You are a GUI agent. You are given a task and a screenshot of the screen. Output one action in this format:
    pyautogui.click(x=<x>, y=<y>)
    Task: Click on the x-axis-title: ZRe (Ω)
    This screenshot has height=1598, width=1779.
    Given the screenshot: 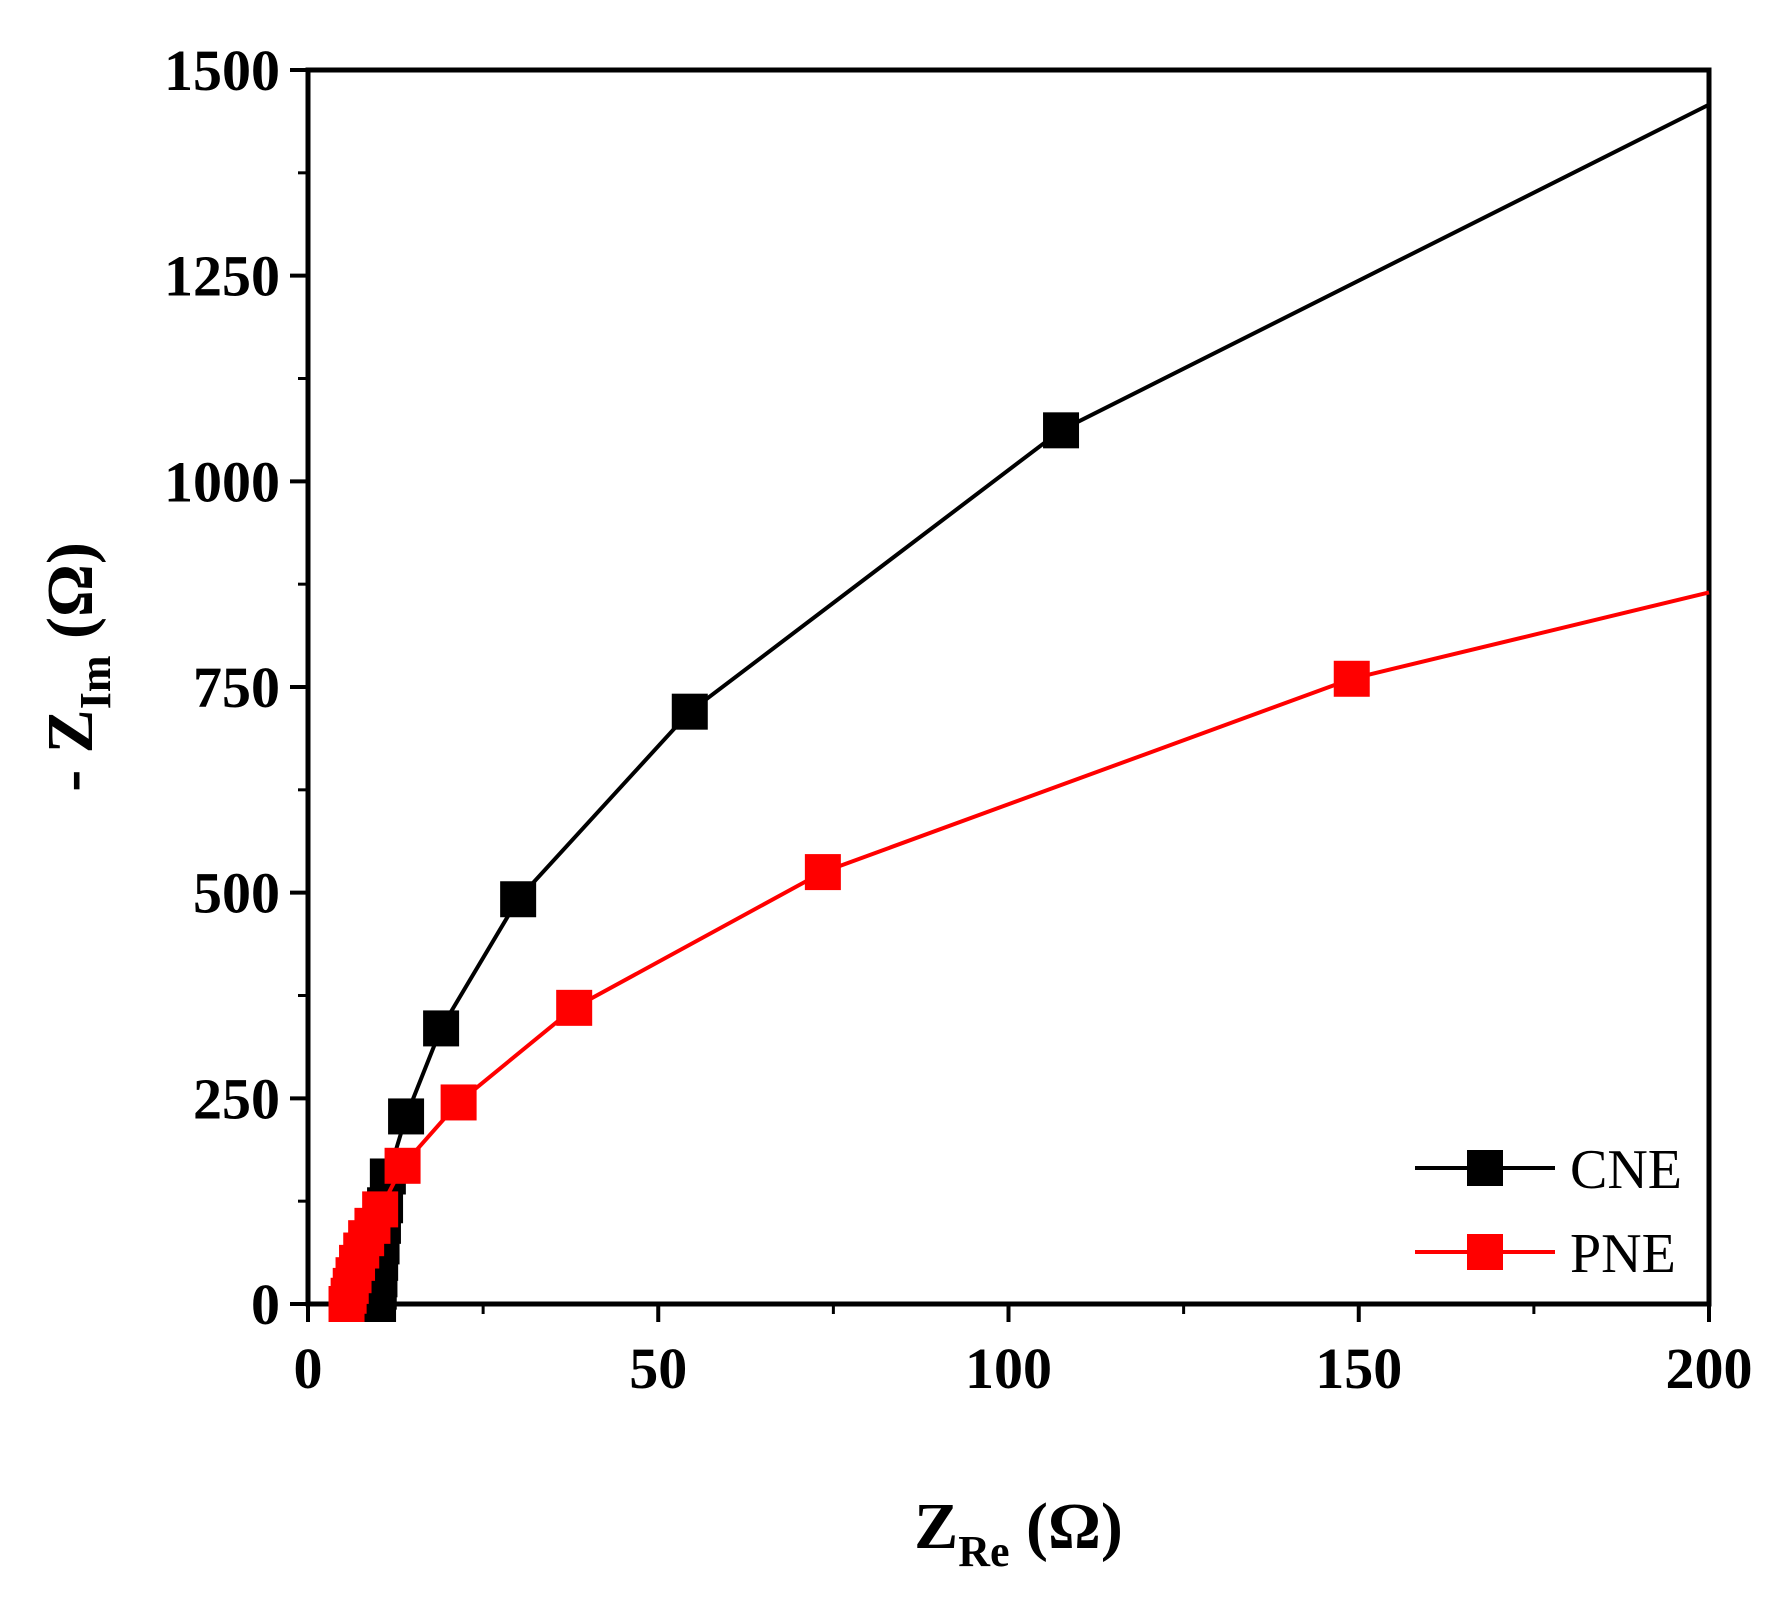 What is the action you would take?
    pyautogui.click(x=1018, y=1533)
    